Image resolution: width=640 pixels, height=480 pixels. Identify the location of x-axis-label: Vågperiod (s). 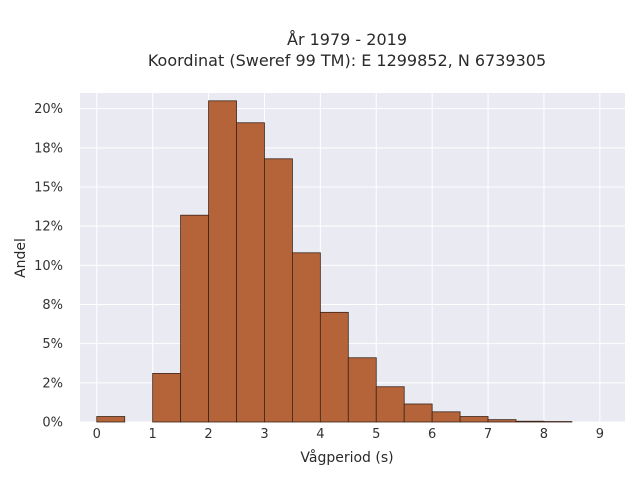
(346, 457).